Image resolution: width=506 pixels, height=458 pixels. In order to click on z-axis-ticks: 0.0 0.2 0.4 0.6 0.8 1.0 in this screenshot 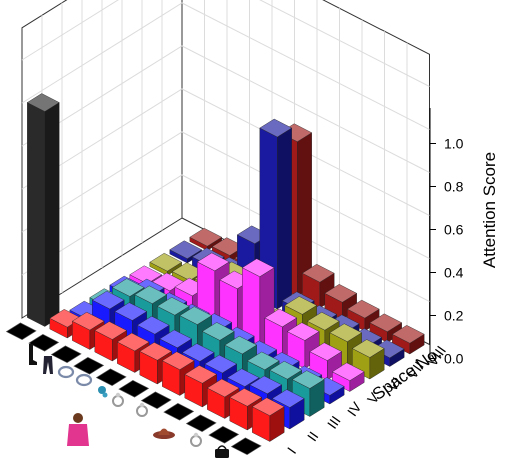, I will do `click(446, 237)`.